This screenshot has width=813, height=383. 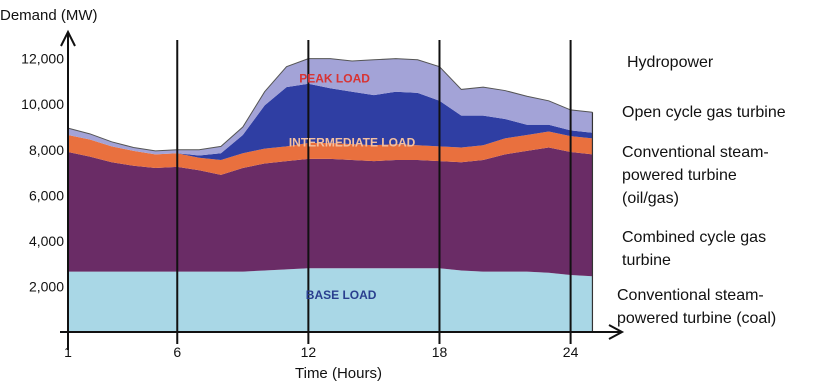 I want to click on y-tick-label: 6,000, so click(x=46, y=195).